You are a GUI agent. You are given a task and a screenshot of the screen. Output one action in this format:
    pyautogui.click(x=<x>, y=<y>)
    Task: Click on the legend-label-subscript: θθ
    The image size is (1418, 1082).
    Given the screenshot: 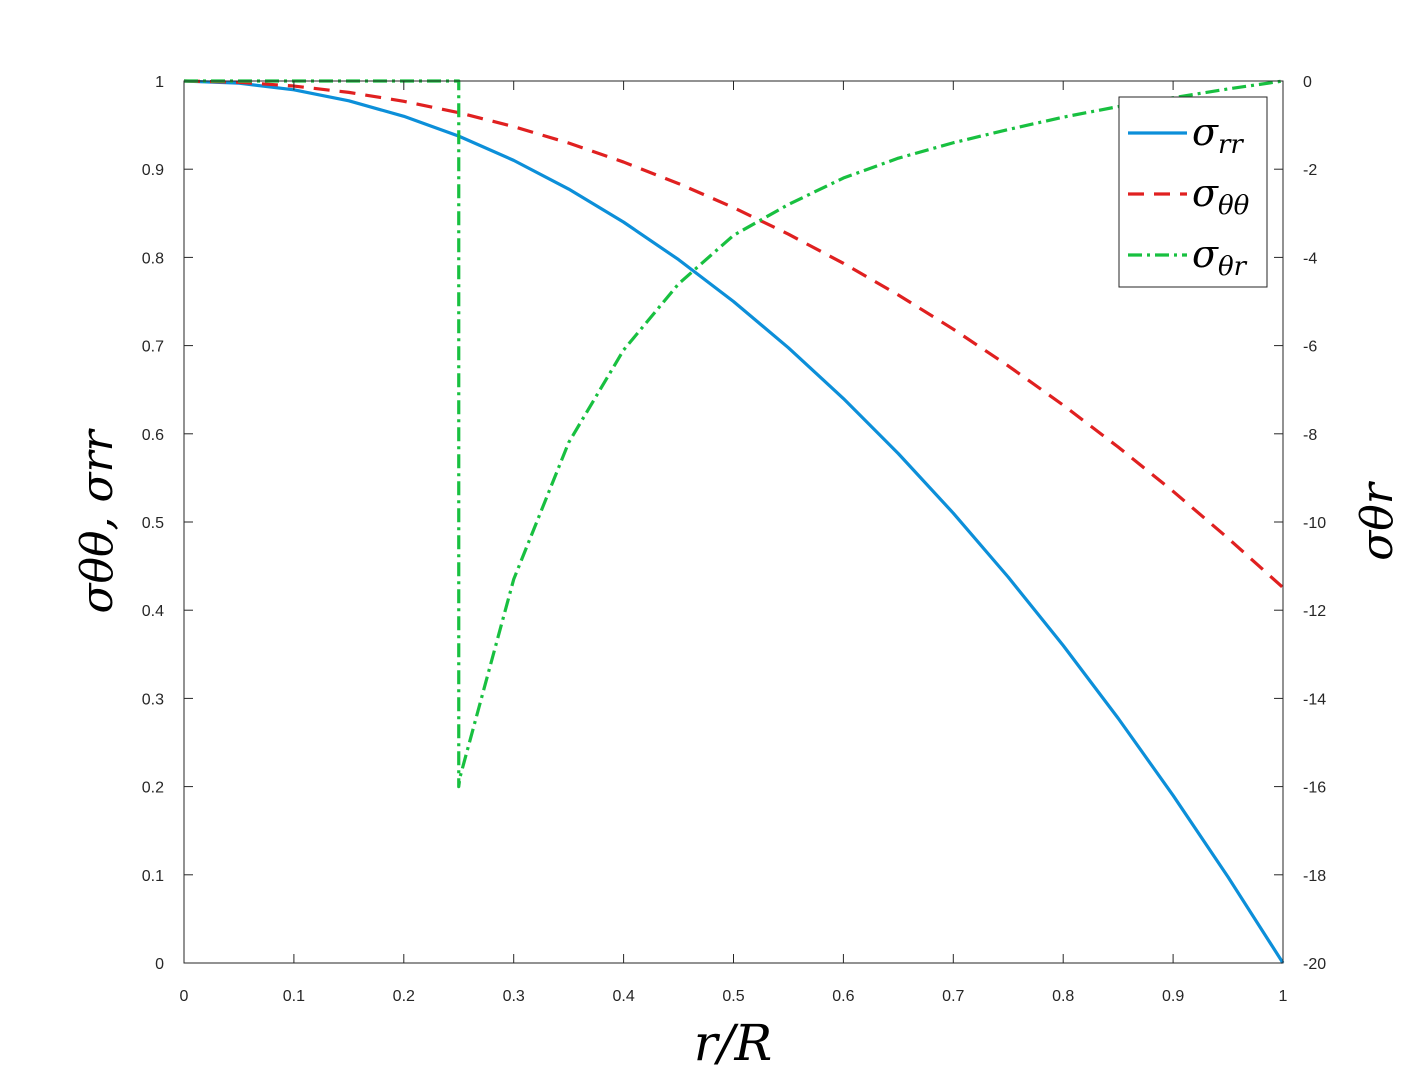 What is the action you would take?
    pyautogui.click(x=1234, y=206)
    